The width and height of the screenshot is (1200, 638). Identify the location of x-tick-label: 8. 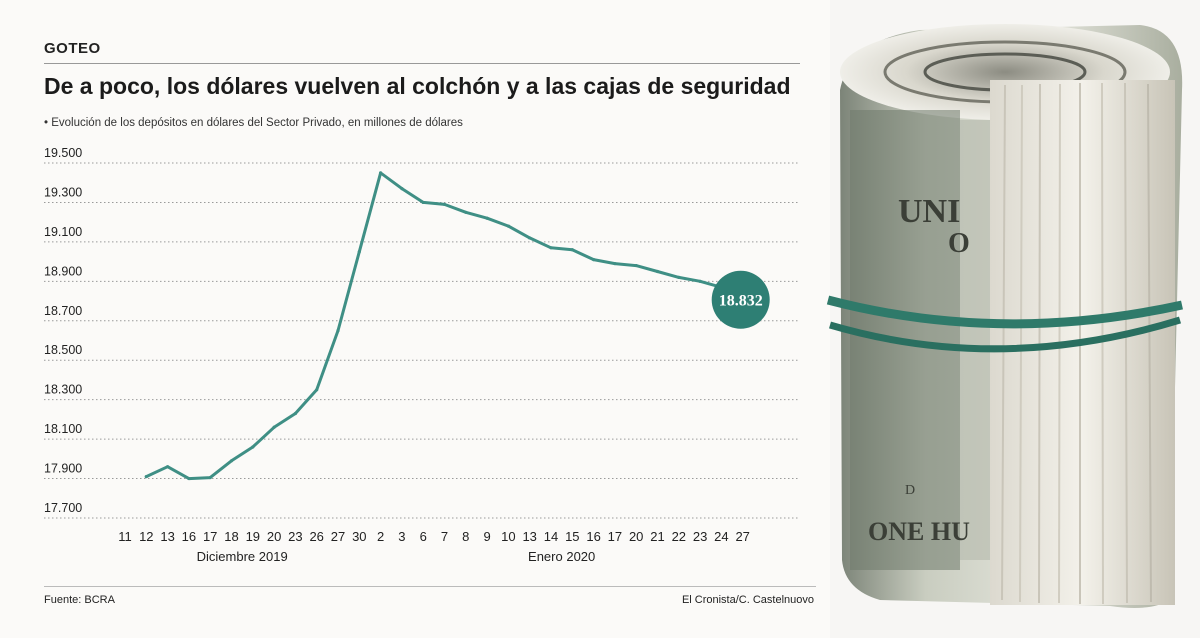
(465, 536).